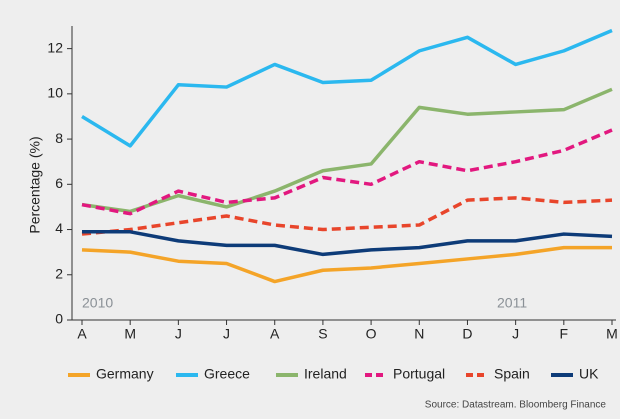 The height and width of the screenshot is (419, 620). I want to click on legend-label: Germany, so click(125, 374).